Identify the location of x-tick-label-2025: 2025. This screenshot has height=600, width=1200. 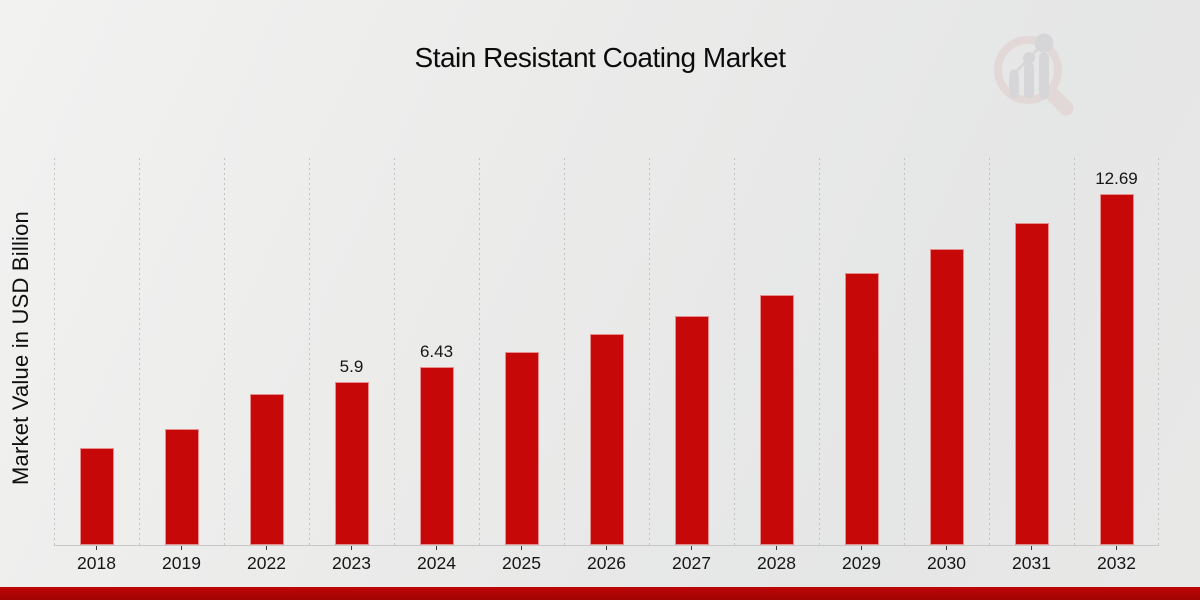
(521, 563).